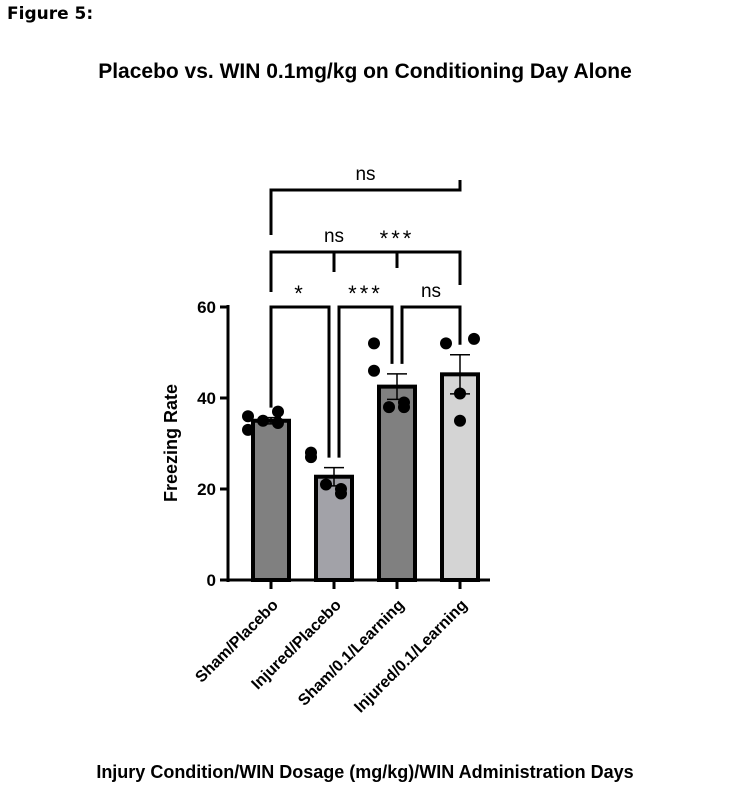  Describe the element at coordinates (300, 293) in the screenshot. I see `significance-label: *` at that location.